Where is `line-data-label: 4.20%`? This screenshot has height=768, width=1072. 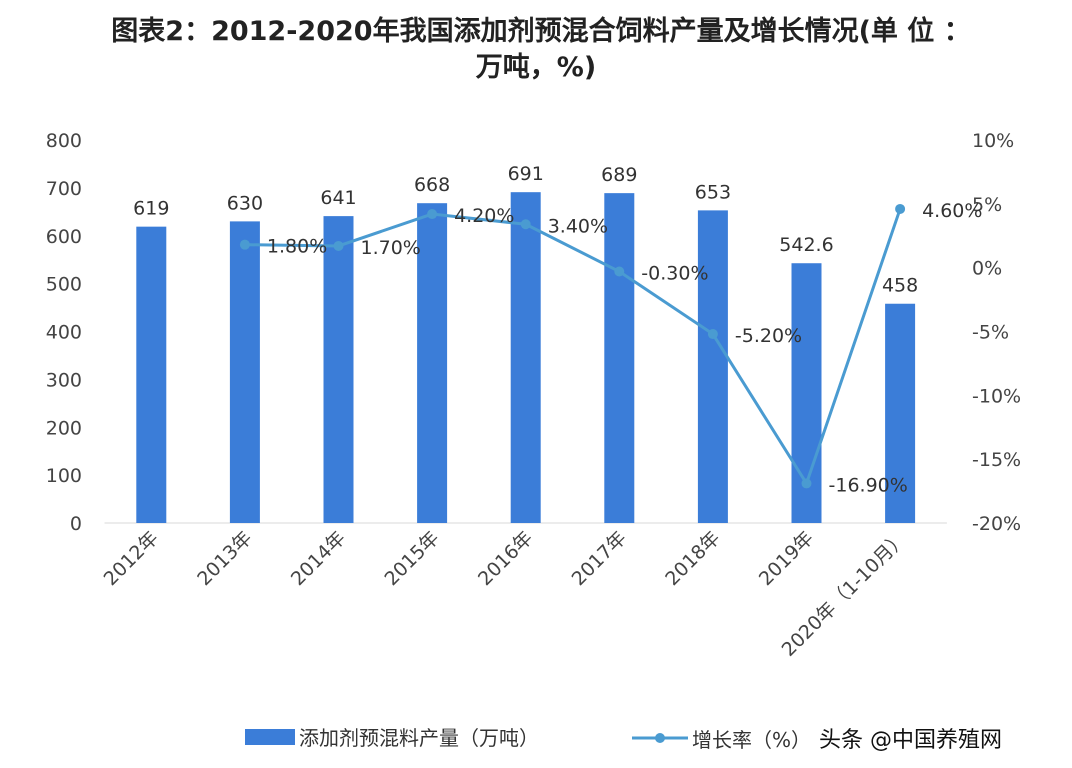
line-data-label: 4.20% is located at coordinates (484, 216).